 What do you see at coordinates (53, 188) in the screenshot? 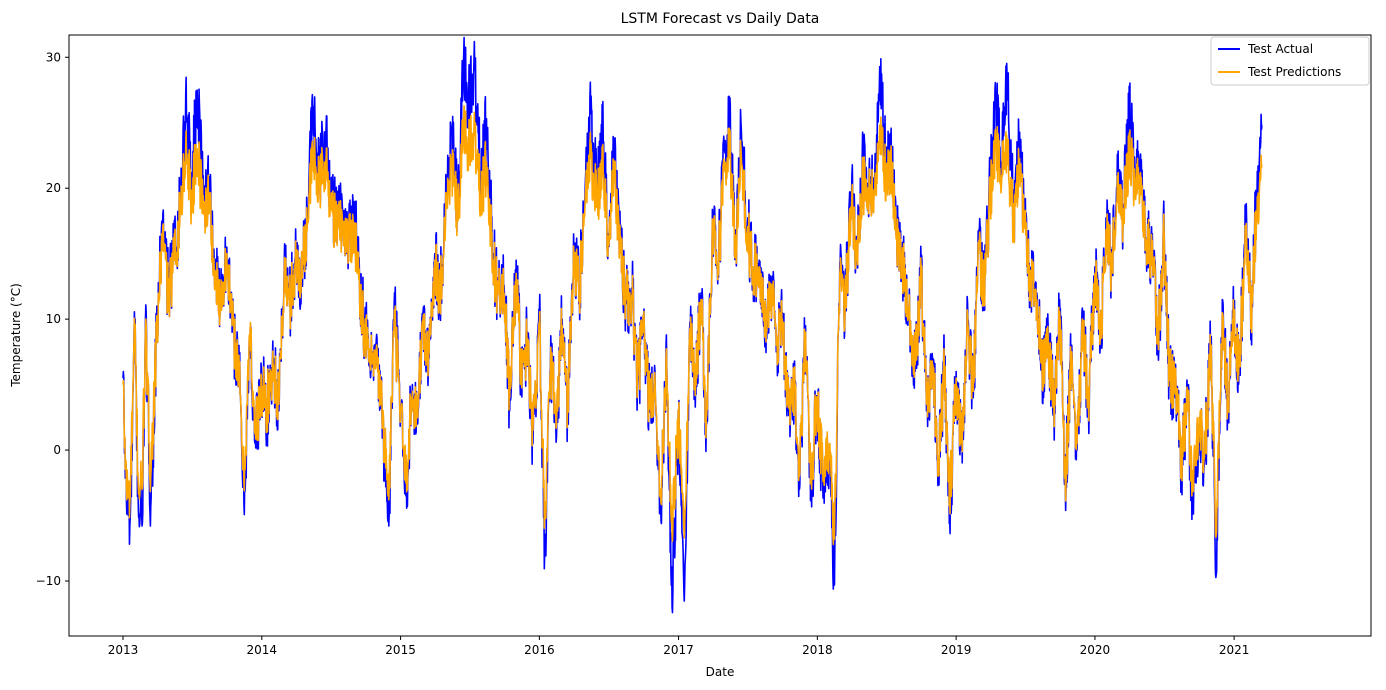
I see `y-tick-label: 20` at bounding box center [53, 188].